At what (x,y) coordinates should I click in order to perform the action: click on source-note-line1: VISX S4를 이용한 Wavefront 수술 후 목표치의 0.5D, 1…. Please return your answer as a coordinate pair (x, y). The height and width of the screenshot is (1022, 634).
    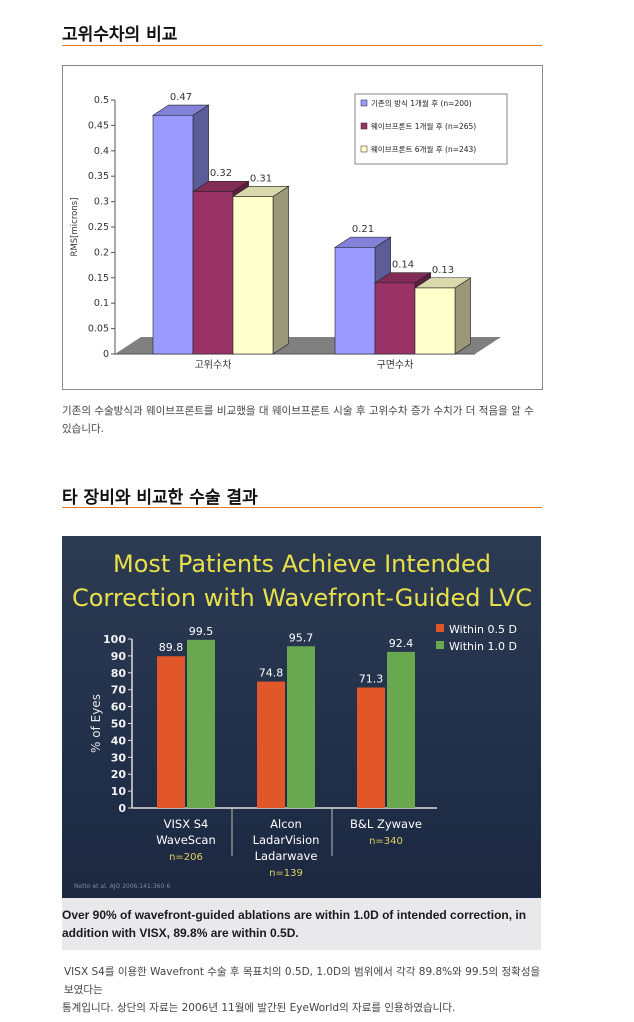
    Looking at the image, I should click on (302, 981).